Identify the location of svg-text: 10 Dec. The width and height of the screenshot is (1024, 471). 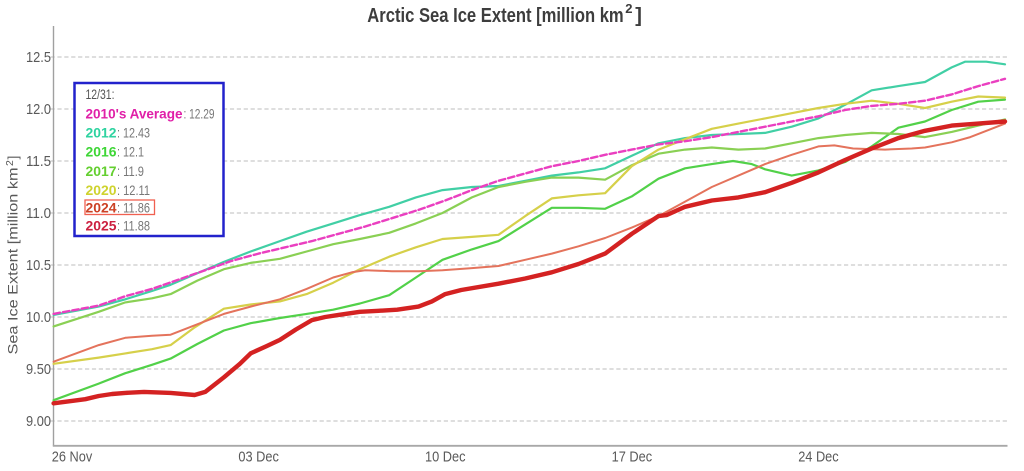
(445, 458).